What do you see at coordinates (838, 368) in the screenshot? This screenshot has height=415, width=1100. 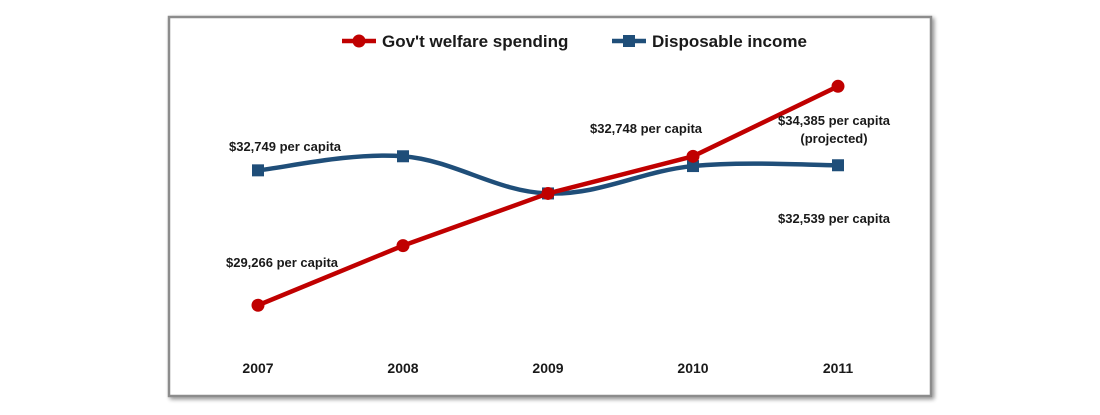 I see `x-tick-label: 2011` at bounding box center [838, 368].